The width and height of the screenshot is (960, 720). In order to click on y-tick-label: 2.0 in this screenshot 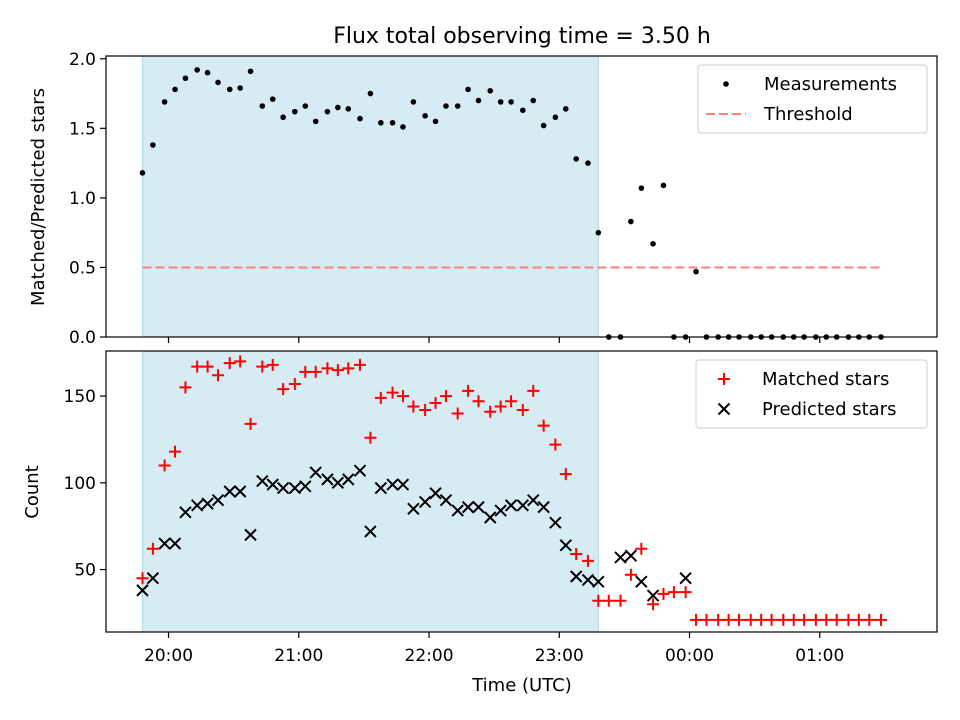, I will do `click(82, 60)`.